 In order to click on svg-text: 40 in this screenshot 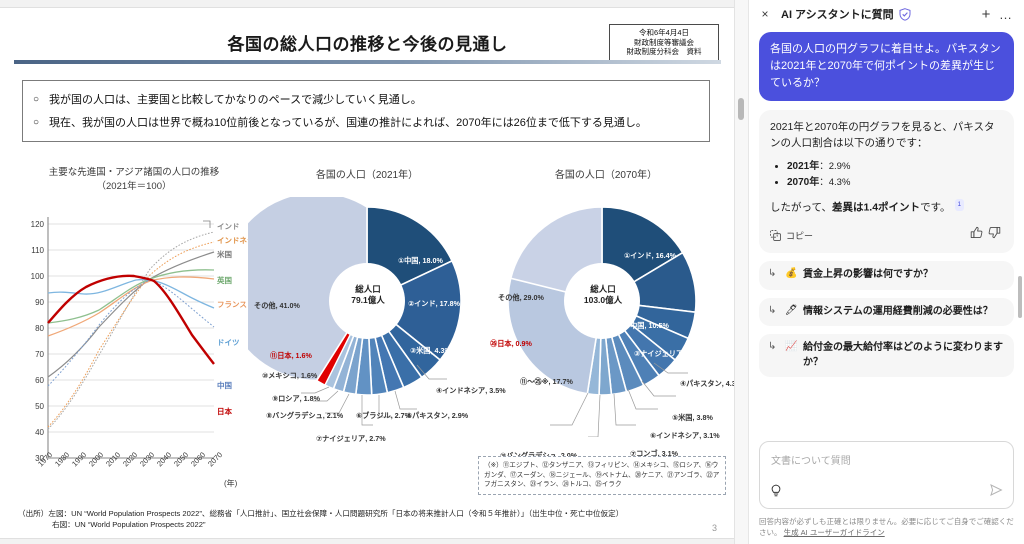, I will do `click(39, 432)`.